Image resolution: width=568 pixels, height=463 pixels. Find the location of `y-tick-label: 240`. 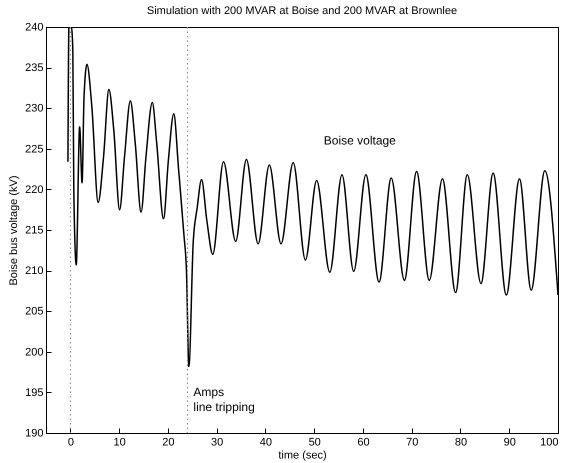

y-tick-label: 240 is located at coordinates (34, 28).